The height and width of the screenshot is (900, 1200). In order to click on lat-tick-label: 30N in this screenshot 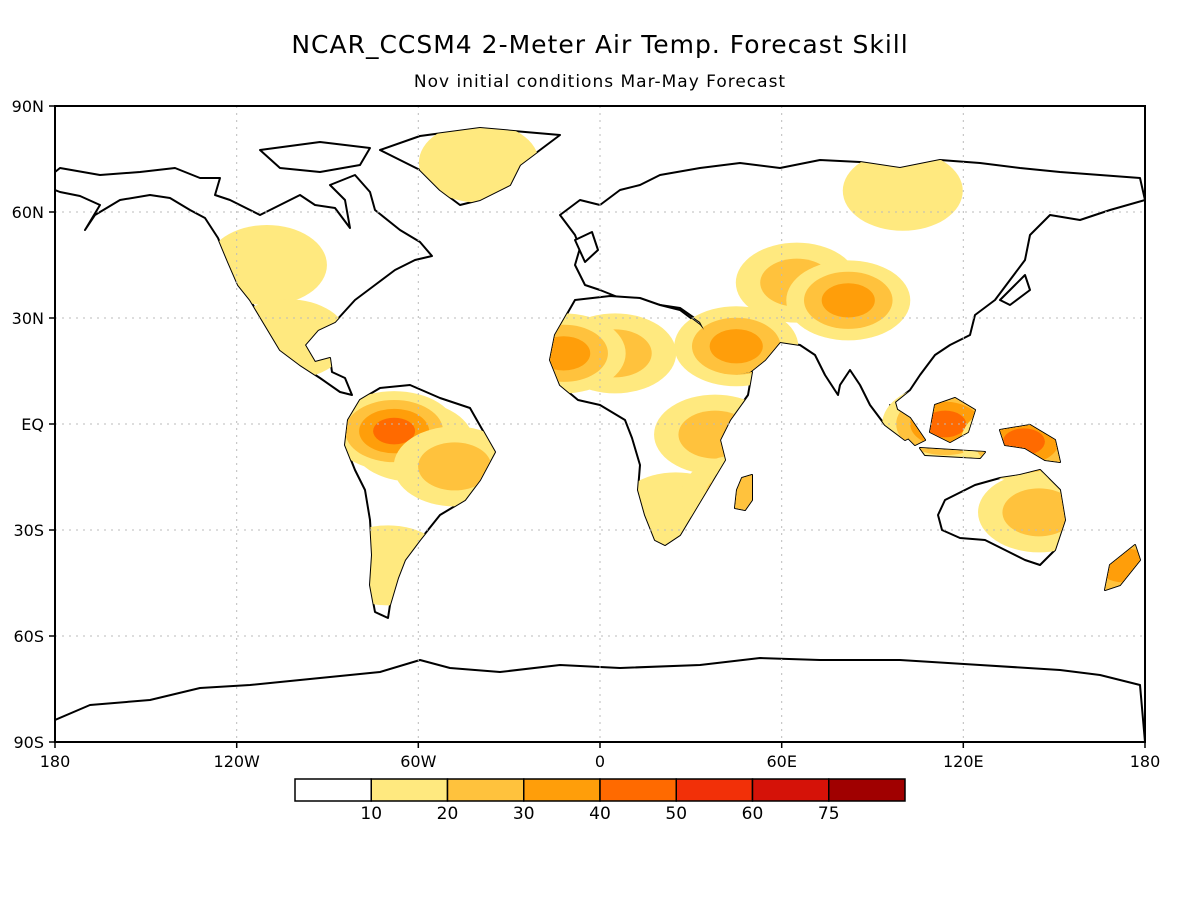, I will do `click(28, 318)`.